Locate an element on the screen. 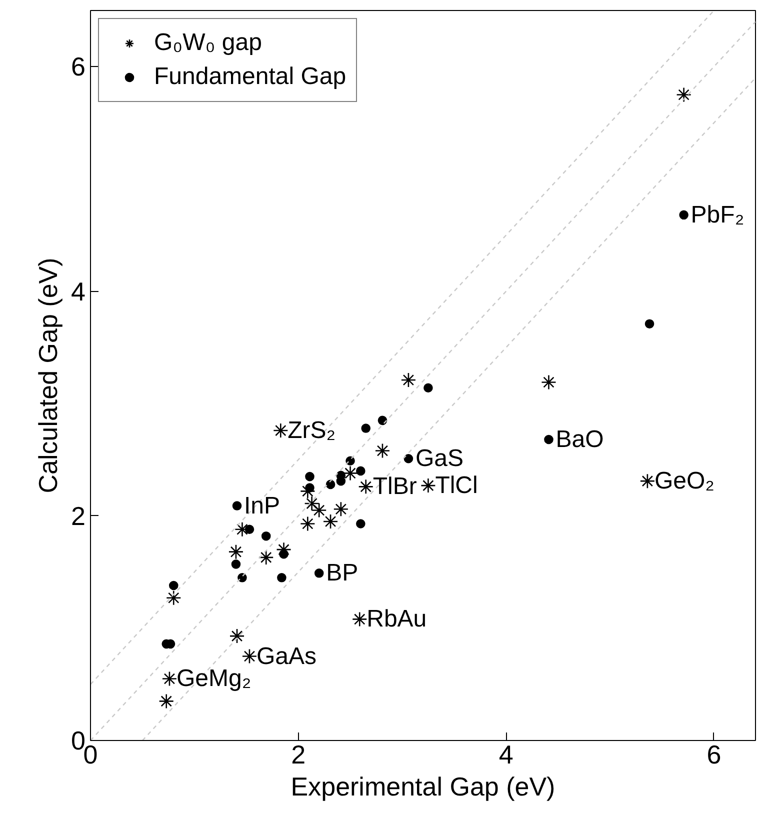 The width and height of the screenshot is (780, 834). x-tick-label: 6 is located at coordinates (714, 755).